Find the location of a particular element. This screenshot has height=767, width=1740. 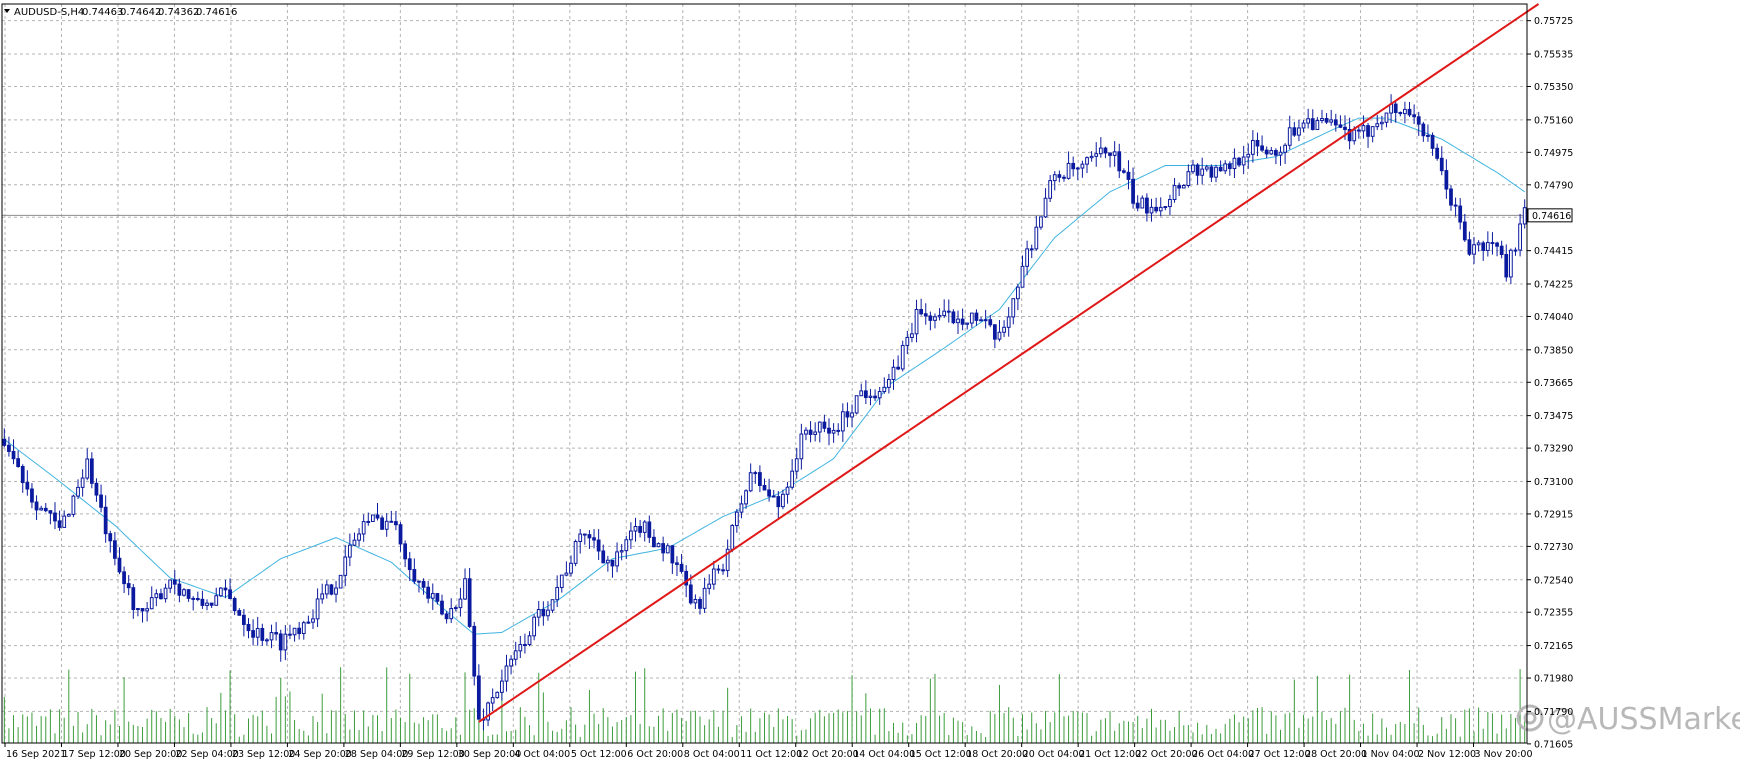

header-high: 0.74642 is located at coordinates (140, 12).